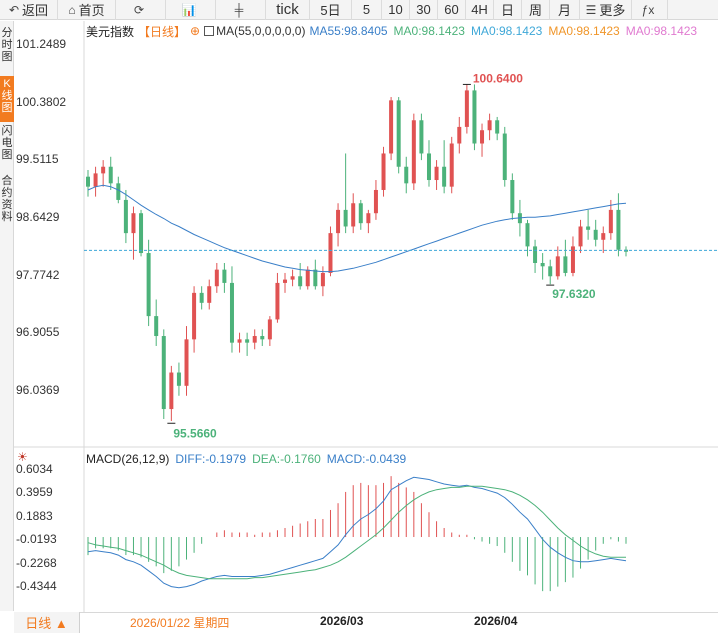 This screenshot has width=718, height=633. What do you see at coordinates (36, 586) in the screenshot?
I see `macd-axis-label: -0.4344` at bounding box center [36, 586].